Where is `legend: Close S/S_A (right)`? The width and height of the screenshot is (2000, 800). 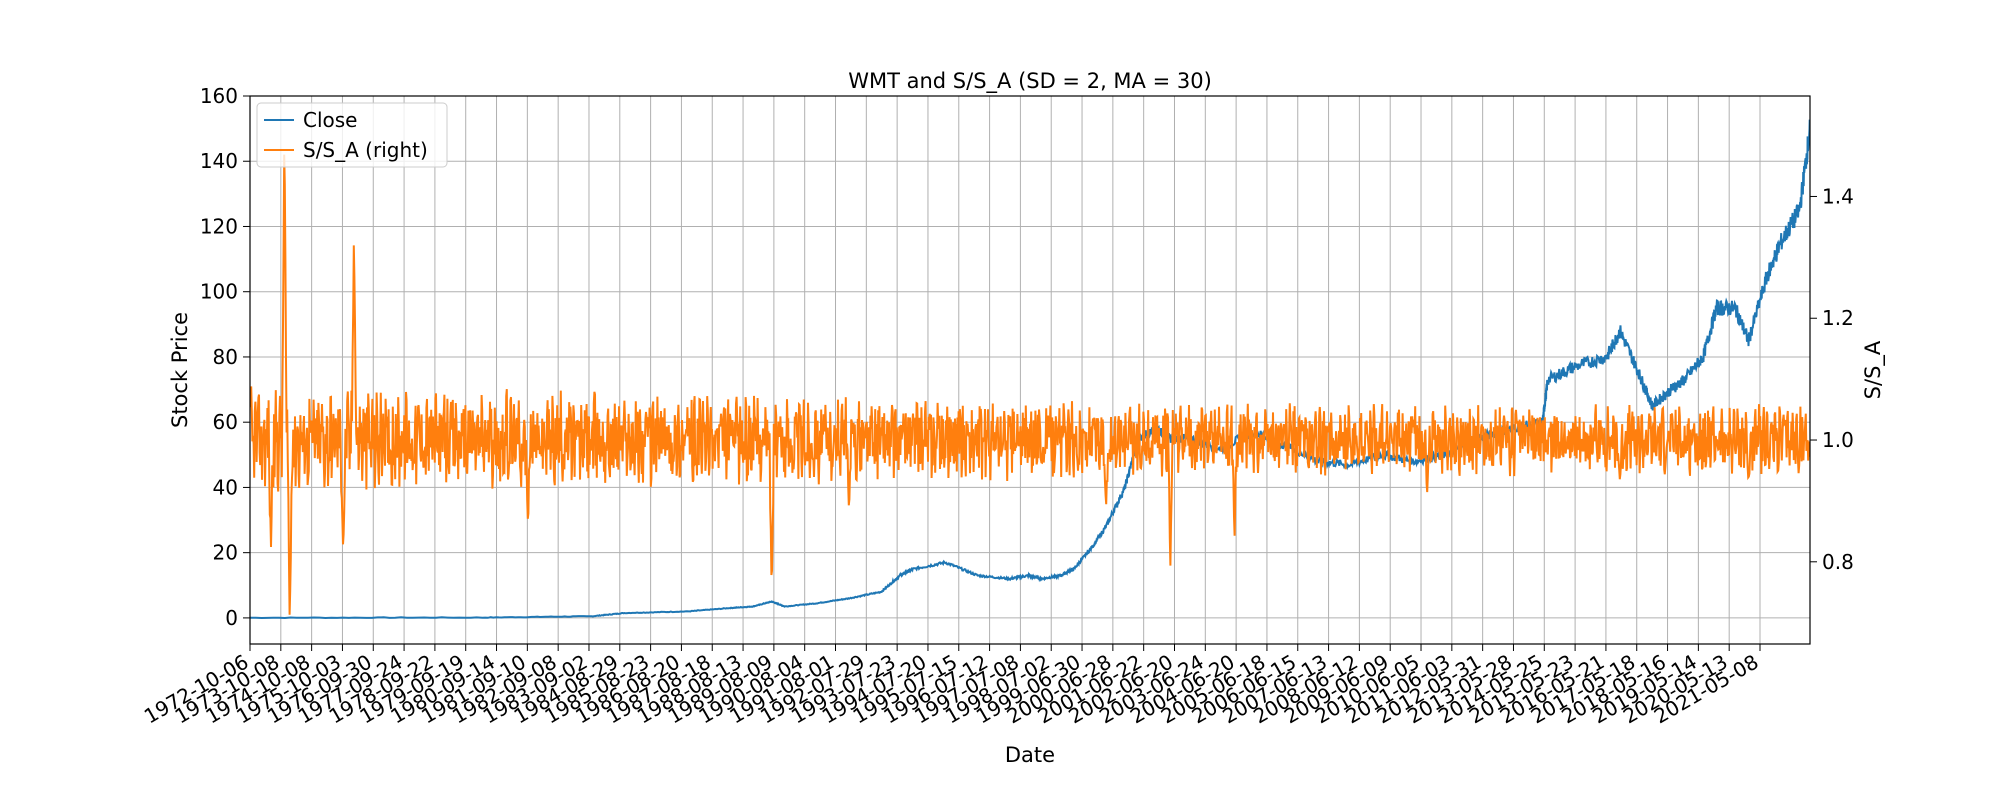 legend: Close S/S_A (right) is located at coordinates (352, 135).